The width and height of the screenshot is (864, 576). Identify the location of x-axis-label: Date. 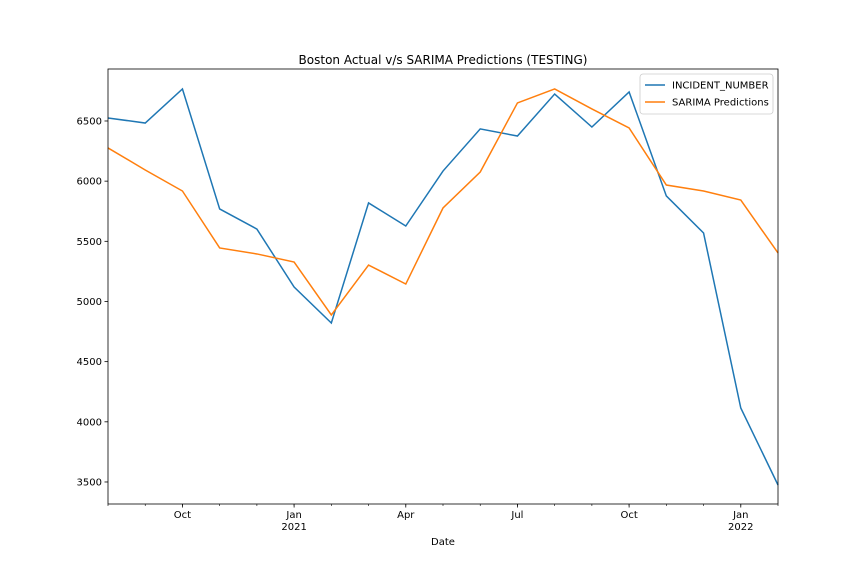
(443, 542).